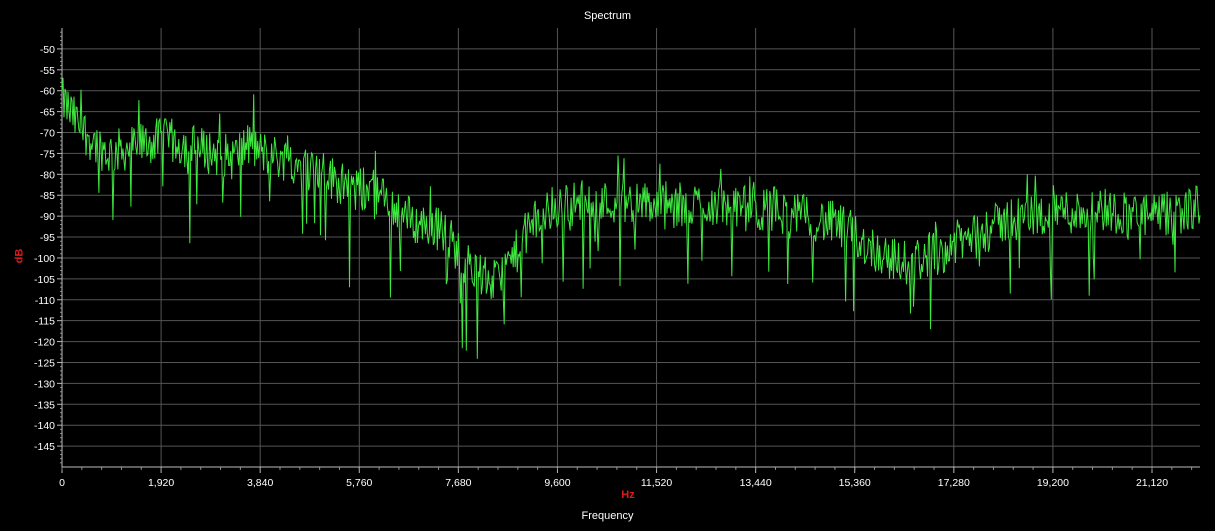  What do you see at coordinates (47, 217) in the screenshot?
I see `y-tick-label: -90` at bounding box center [47, 217].